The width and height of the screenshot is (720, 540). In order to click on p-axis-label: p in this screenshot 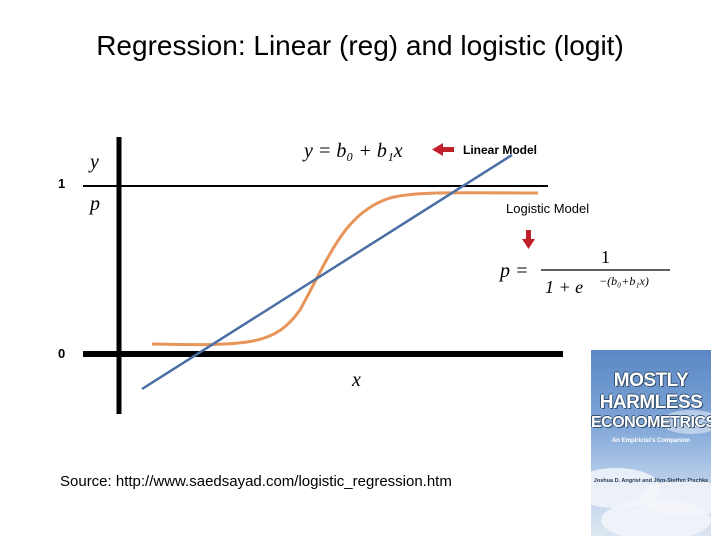, I will do `click(94, 204)`.